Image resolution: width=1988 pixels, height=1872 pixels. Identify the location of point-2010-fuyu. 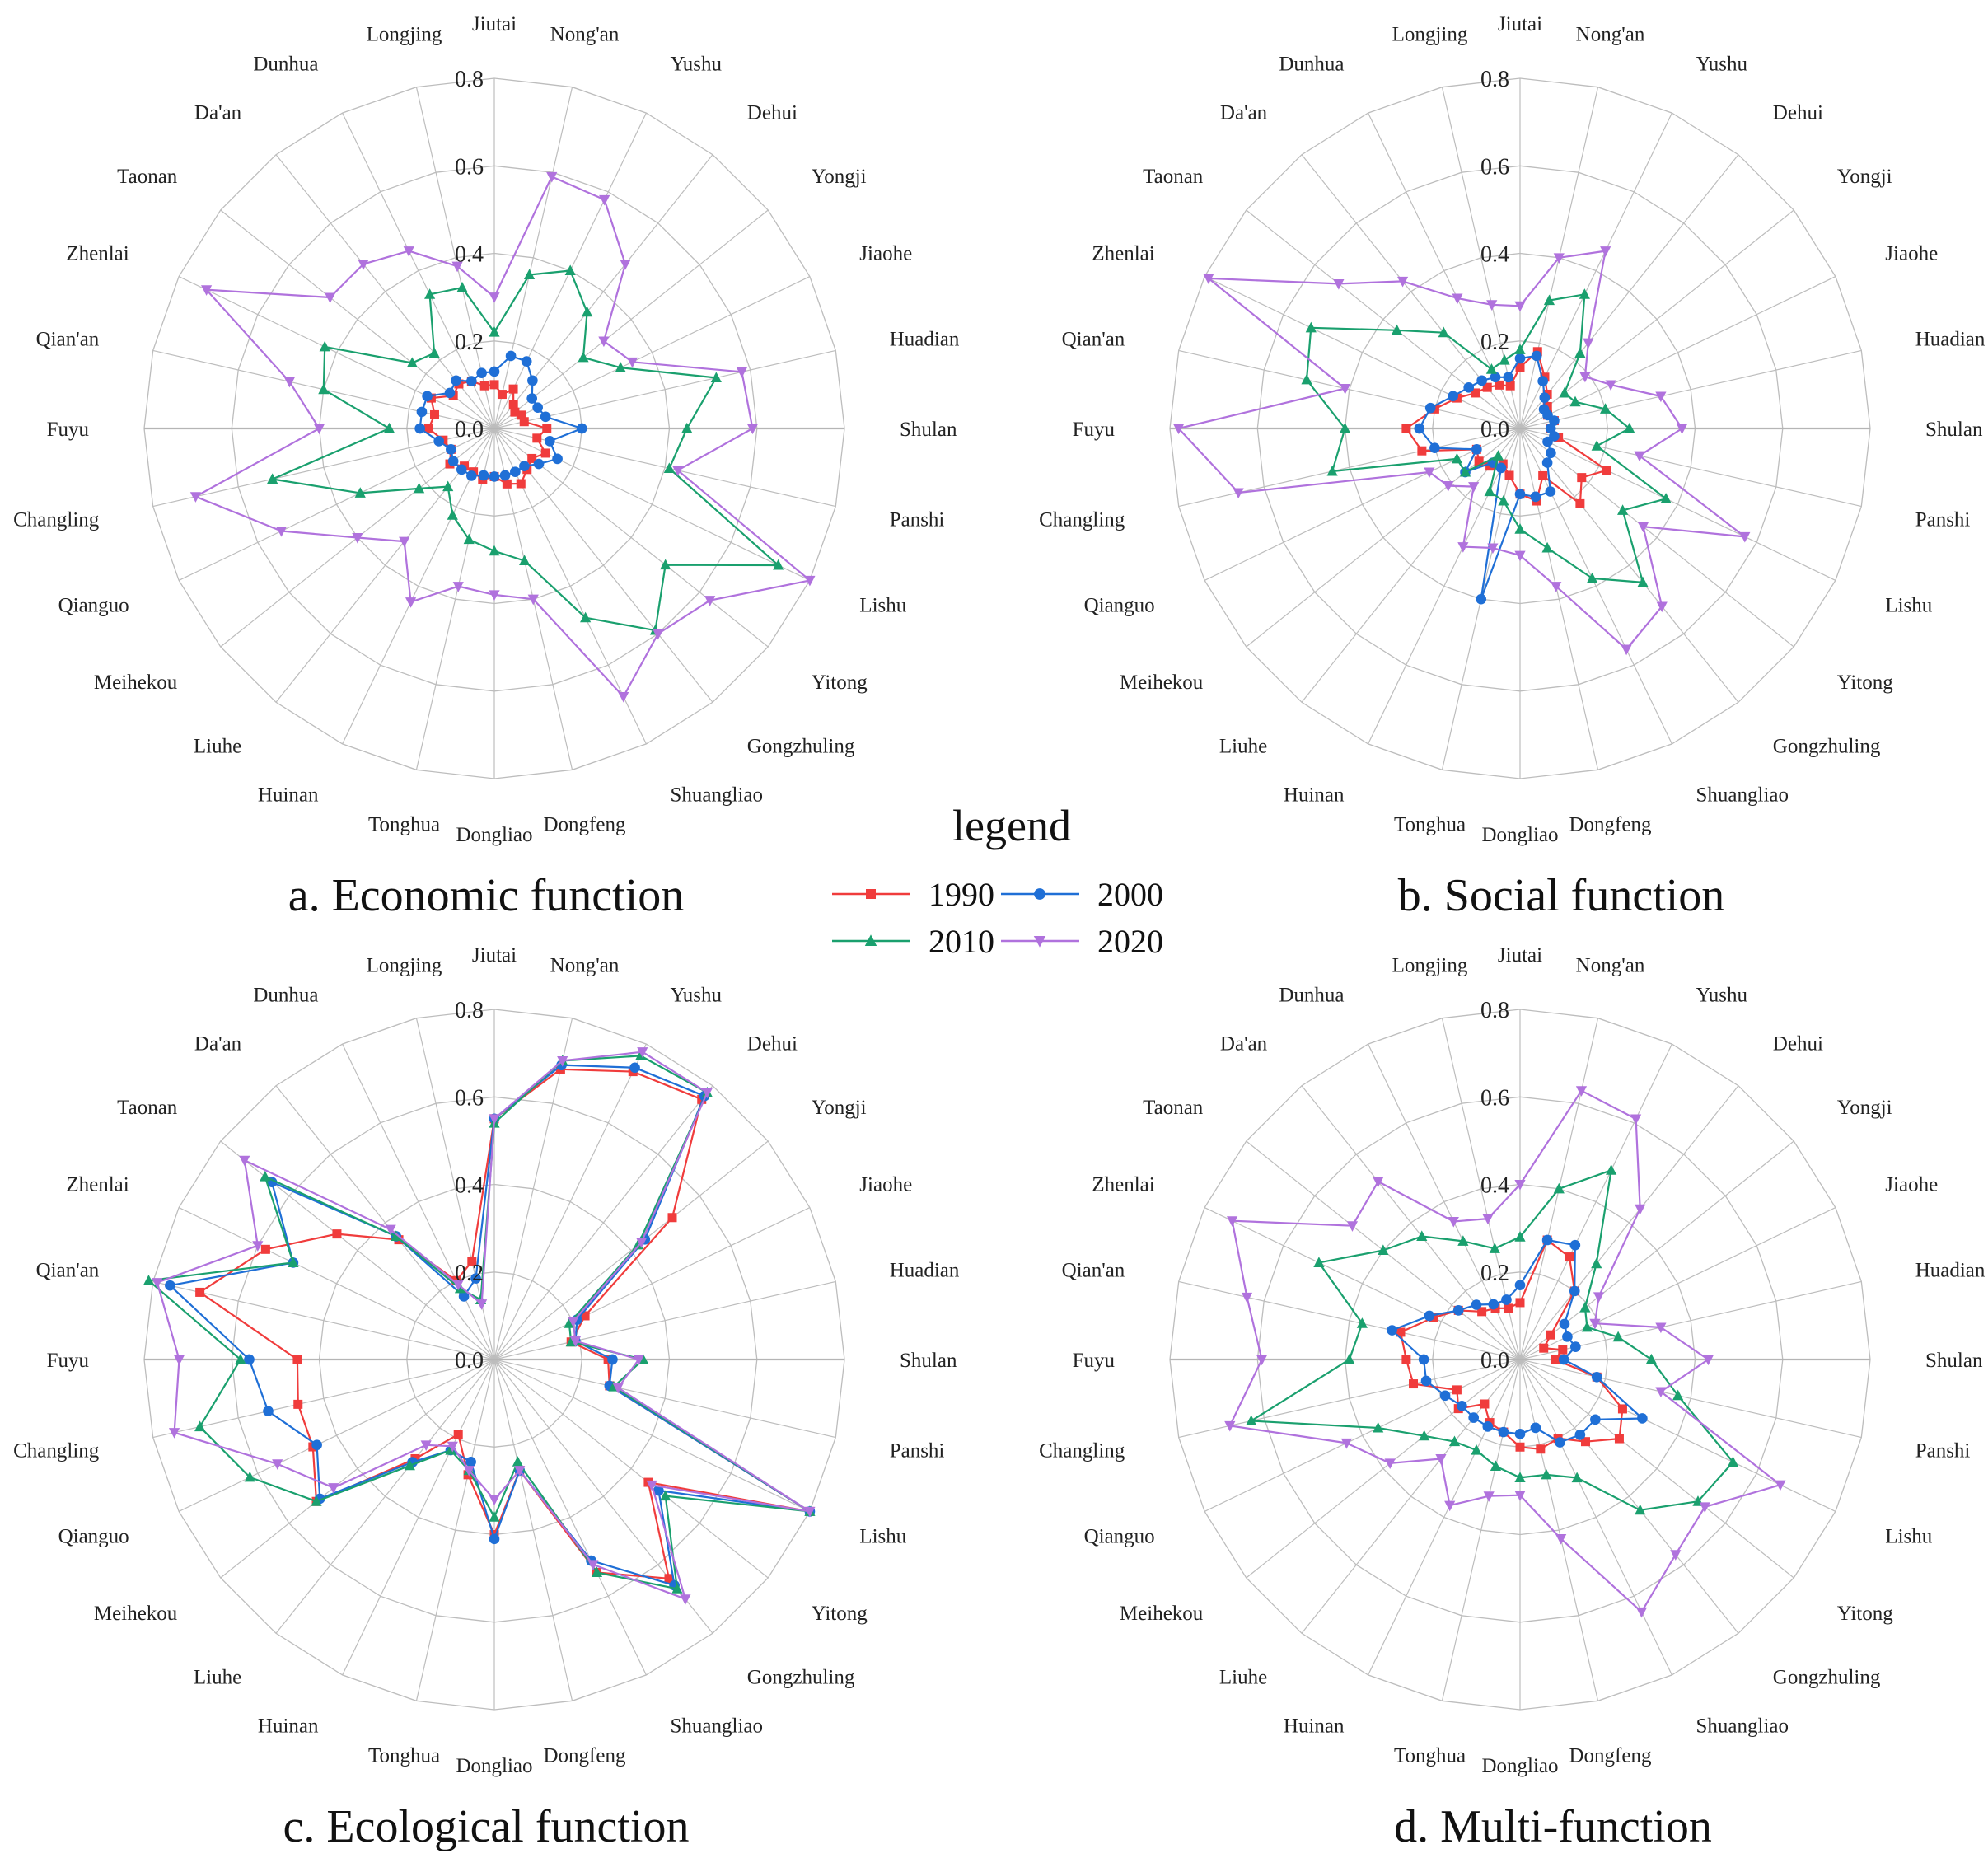
(1345, 427).